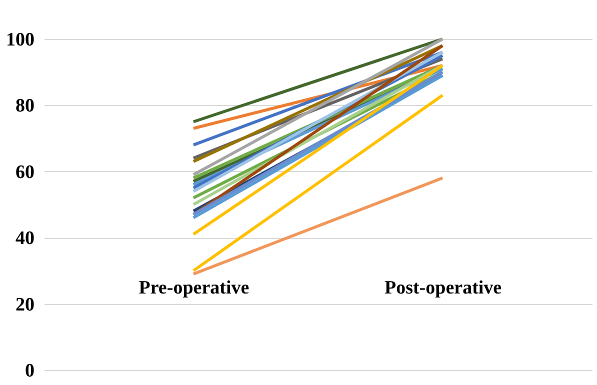 The image size is (597, 385). Describe the element at coordinates (29, 371) in the screenshot. I see `y-tick-label: 0` at that location.